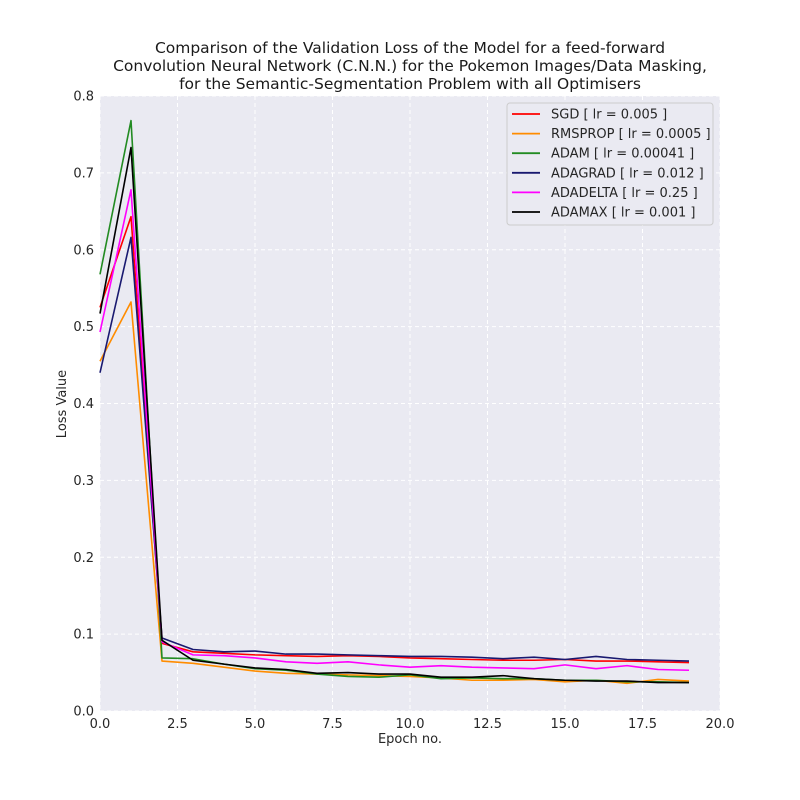 This screenshot has height=800, width=800. What do you see at coordinates (642, 724) in the screenshot?
I see `x-tick-label: 17.5` at bounding box center [642, 724].